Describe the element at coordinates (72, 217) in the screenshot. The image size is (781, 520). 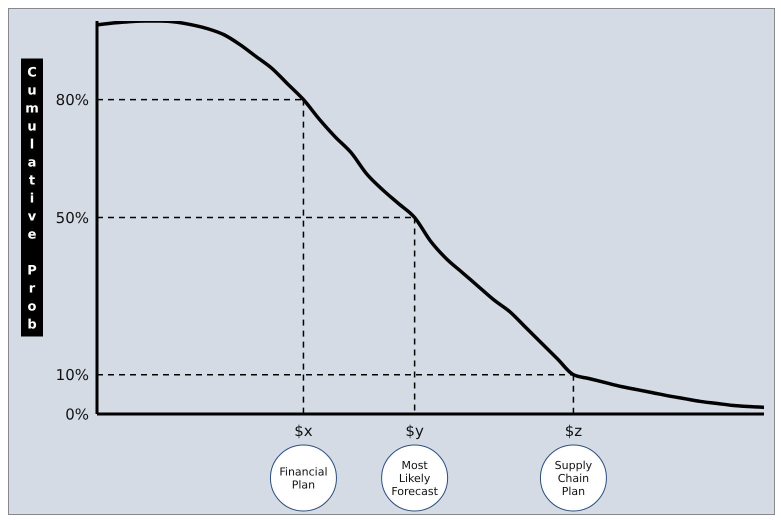
I see `y-tick-label: 50%` at that location.